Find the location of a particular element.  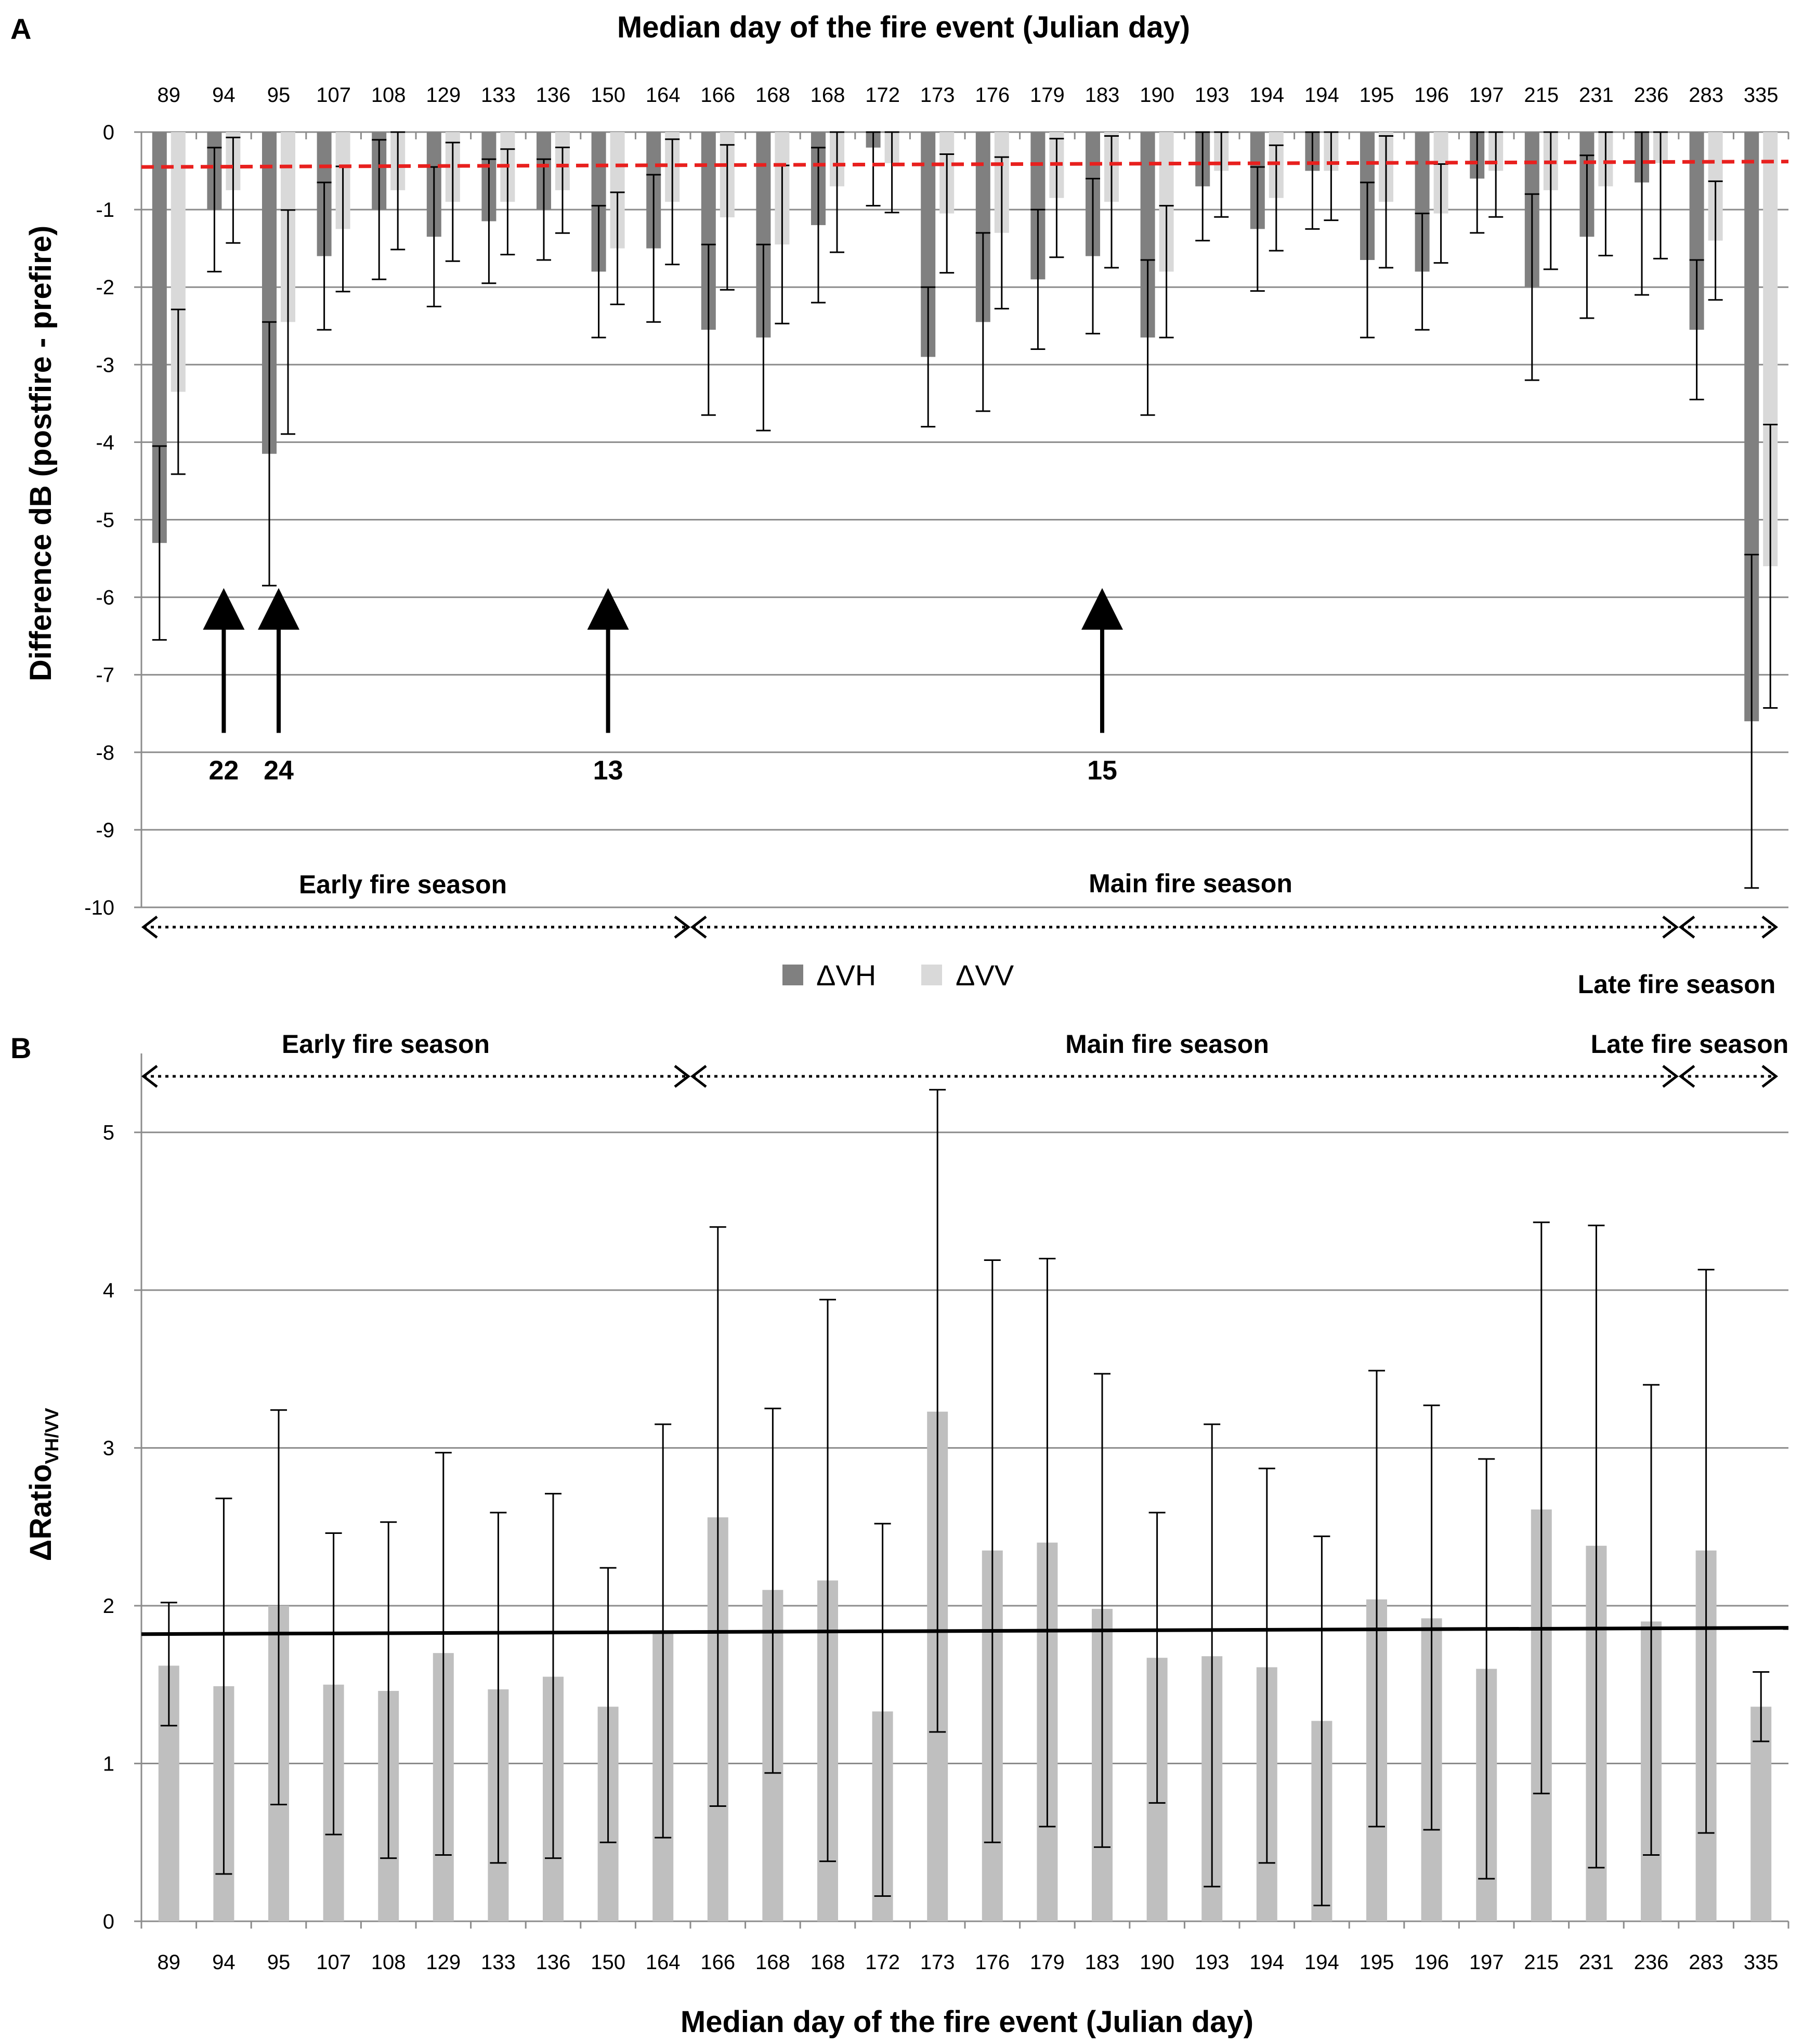

panel-a-ylabel: Difference dB (postfire - prefire) is located at coordinates (41, 454).